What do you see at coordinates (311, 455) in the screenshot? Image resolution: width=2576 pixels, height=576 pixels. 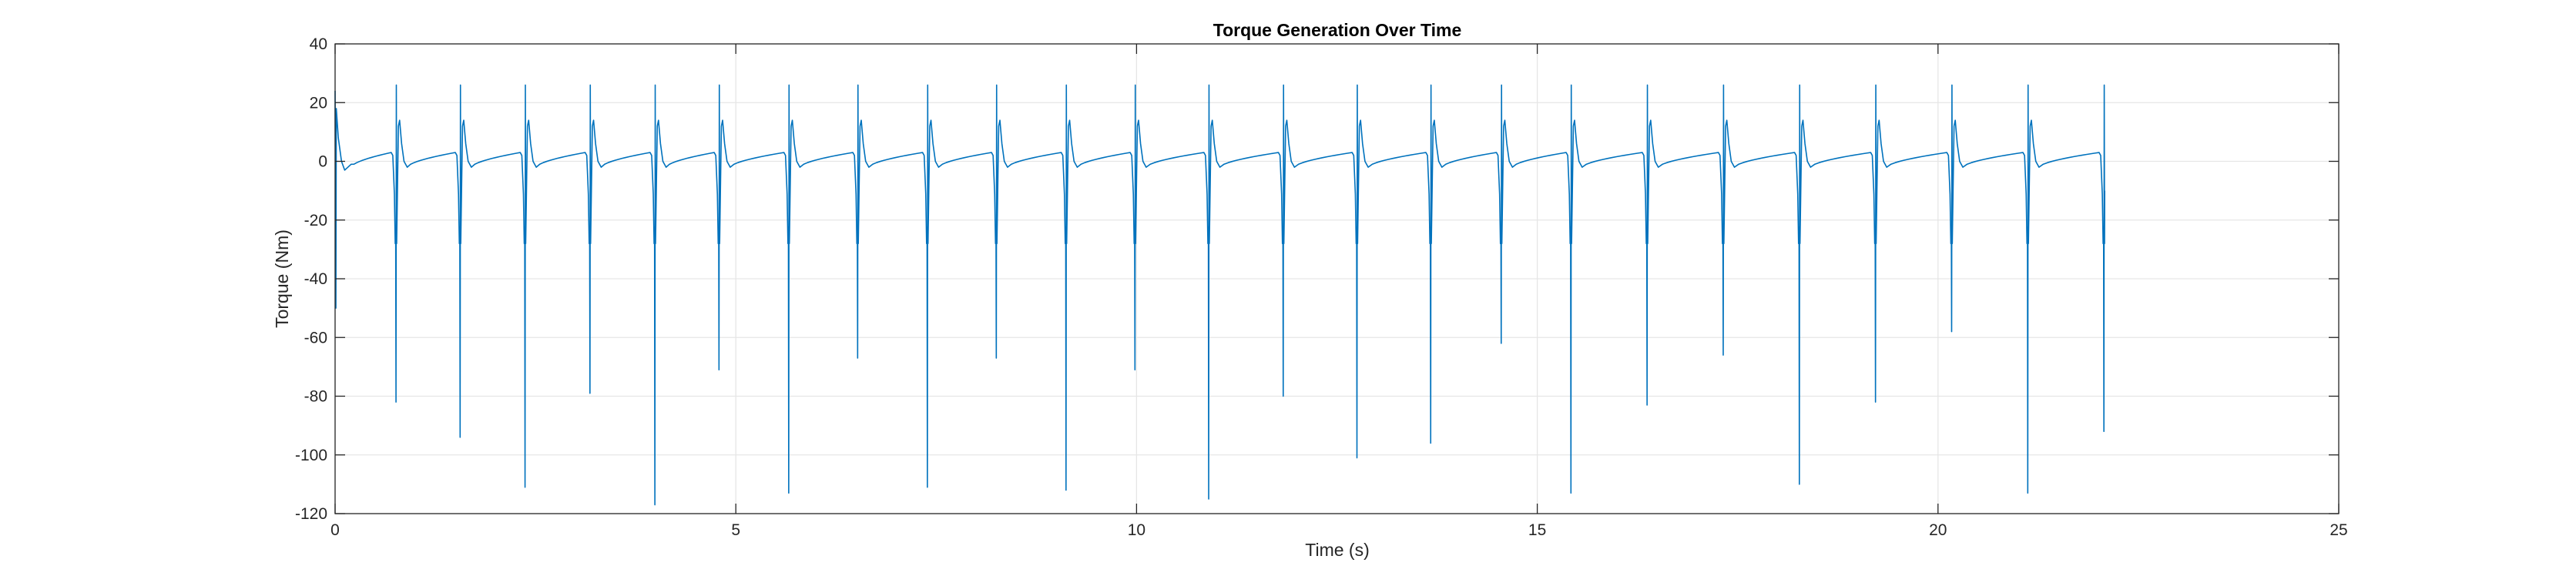 I see `y-tick-label: -100` at bounding box center [311, 455].